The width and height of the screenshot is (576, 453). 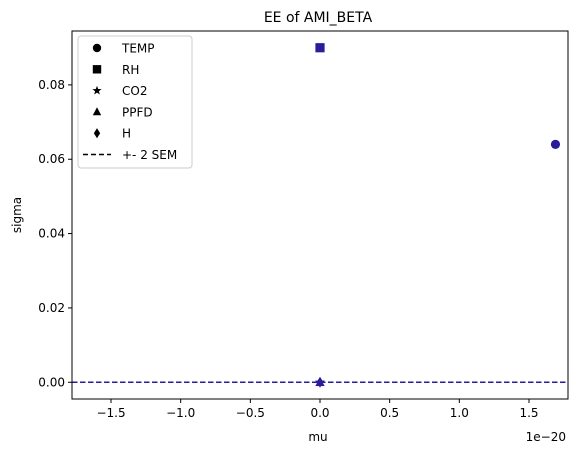 What do you see at coordinates (51, 234) in the screenshot?
I see `y-tick-label: 0.04` at bounding box center [51, 234].